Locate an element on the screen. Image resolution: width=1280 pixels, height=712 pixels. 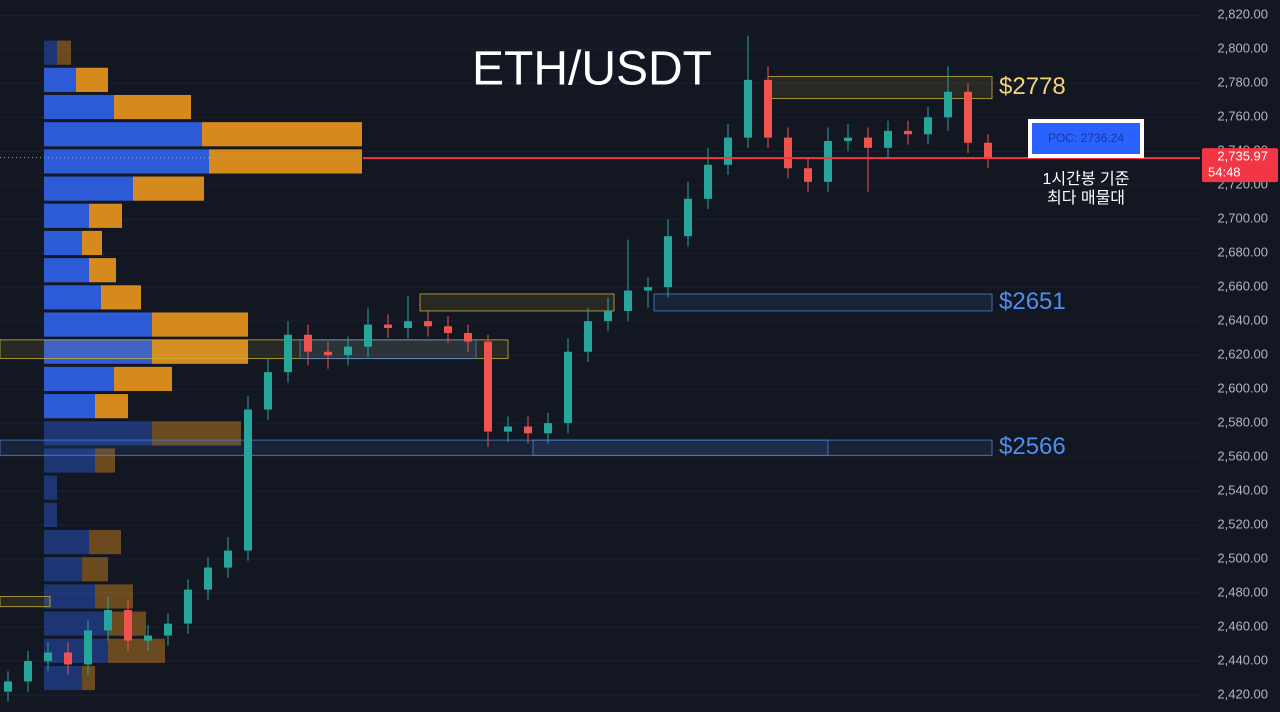
zone-label: $2651 is located at coordinates (1032, 301).